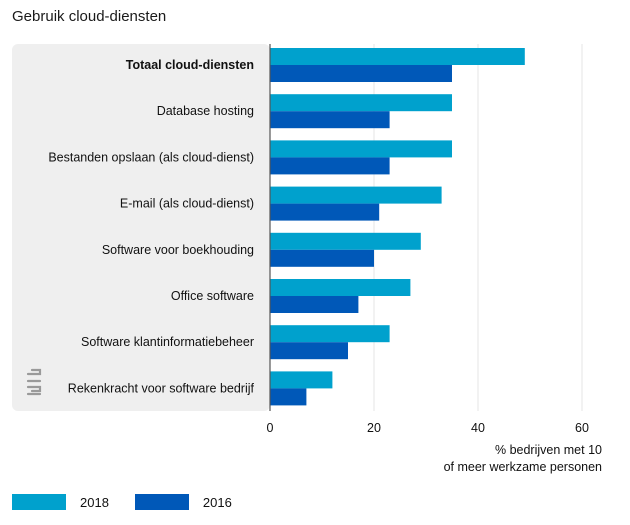  I want to click on bar-2018-software-klantinformatiebeheer, so click(330, 334).